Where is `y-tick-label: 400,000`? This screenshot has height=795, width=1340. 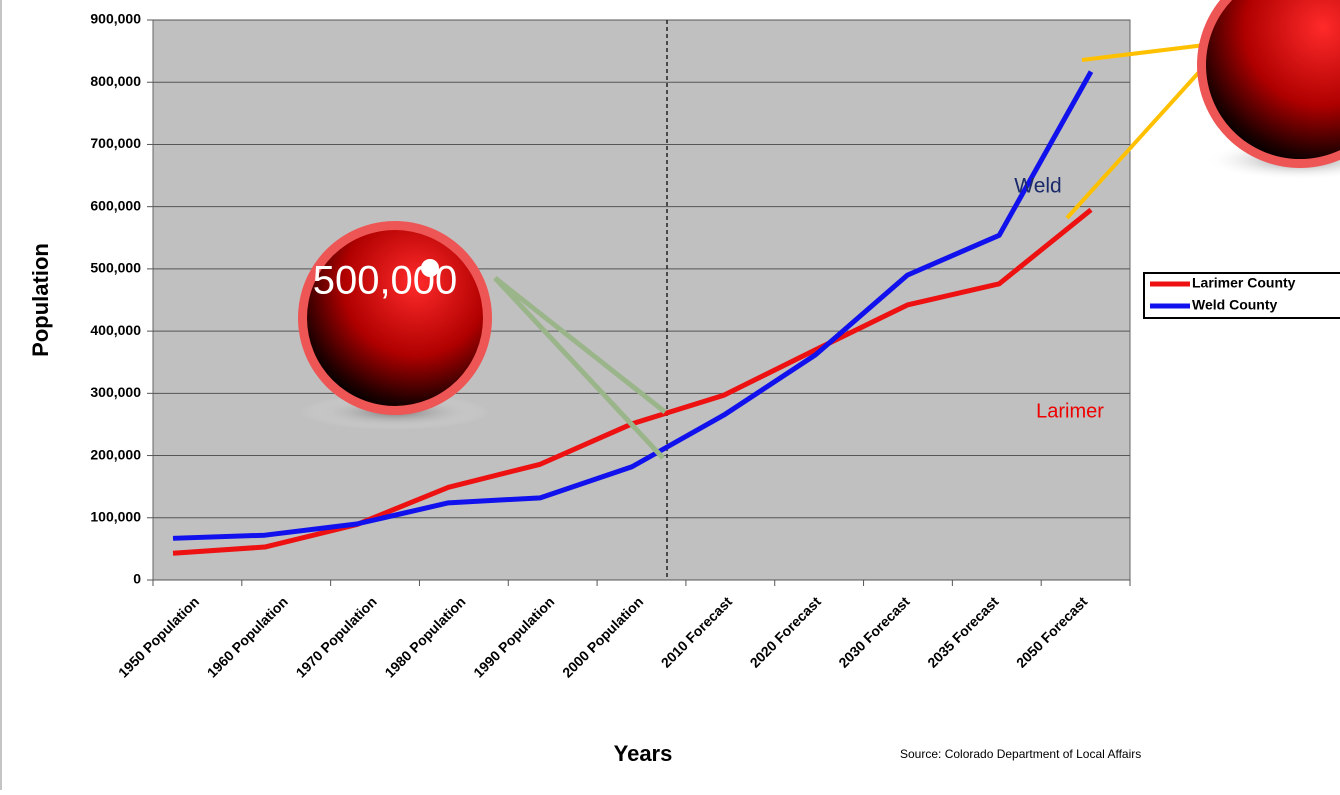 y-tick-label: 400,000 is located at coordinates (115, 330).